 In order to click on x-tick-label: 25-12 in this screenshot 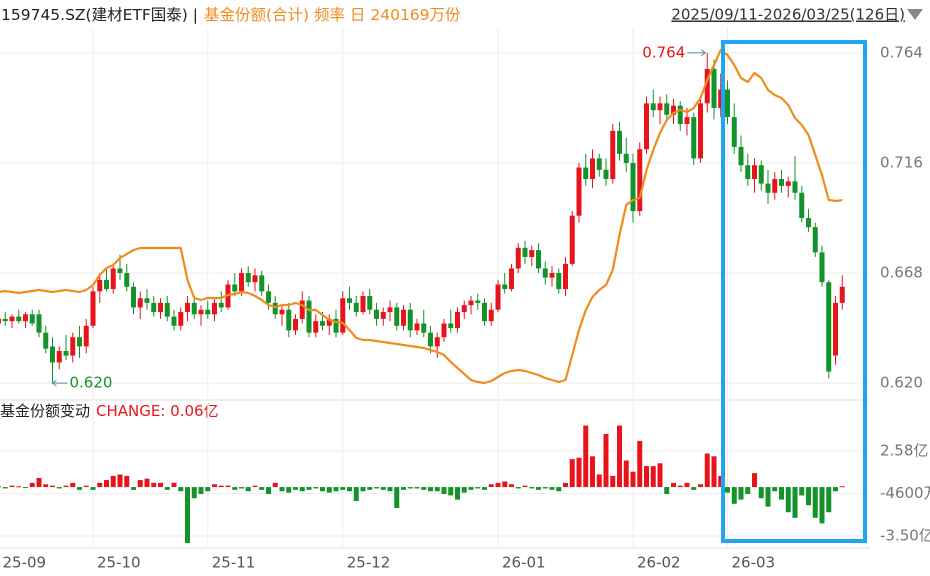, I will do `click(369, 563)`.